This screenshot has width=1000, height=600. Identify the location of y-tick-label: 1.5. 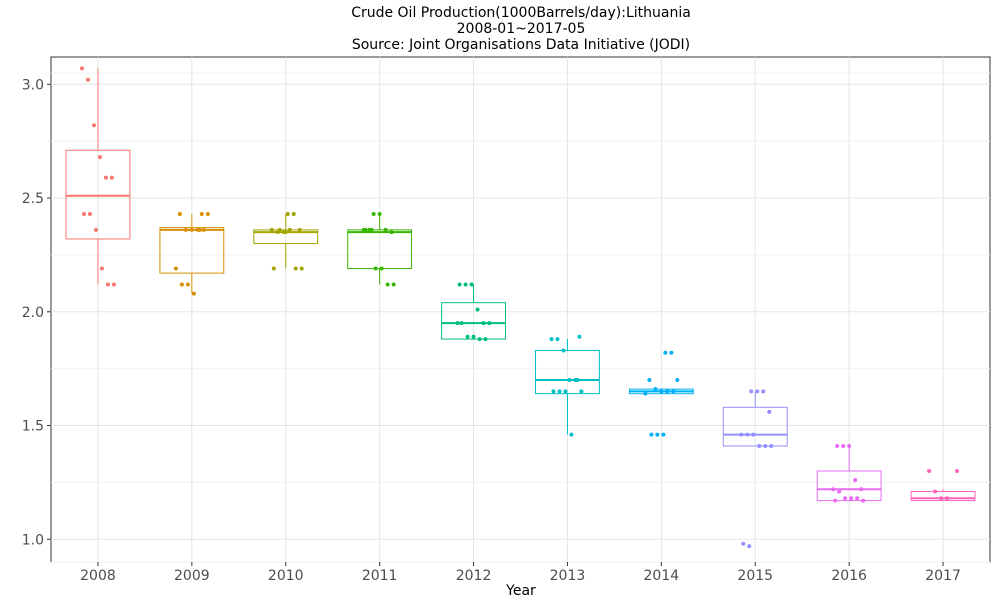
(33, 427).